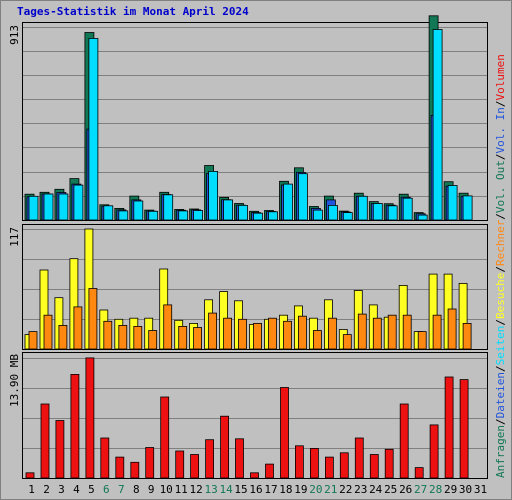  I want to click on x-tick-label-day-18: 18, so click(285, 489).